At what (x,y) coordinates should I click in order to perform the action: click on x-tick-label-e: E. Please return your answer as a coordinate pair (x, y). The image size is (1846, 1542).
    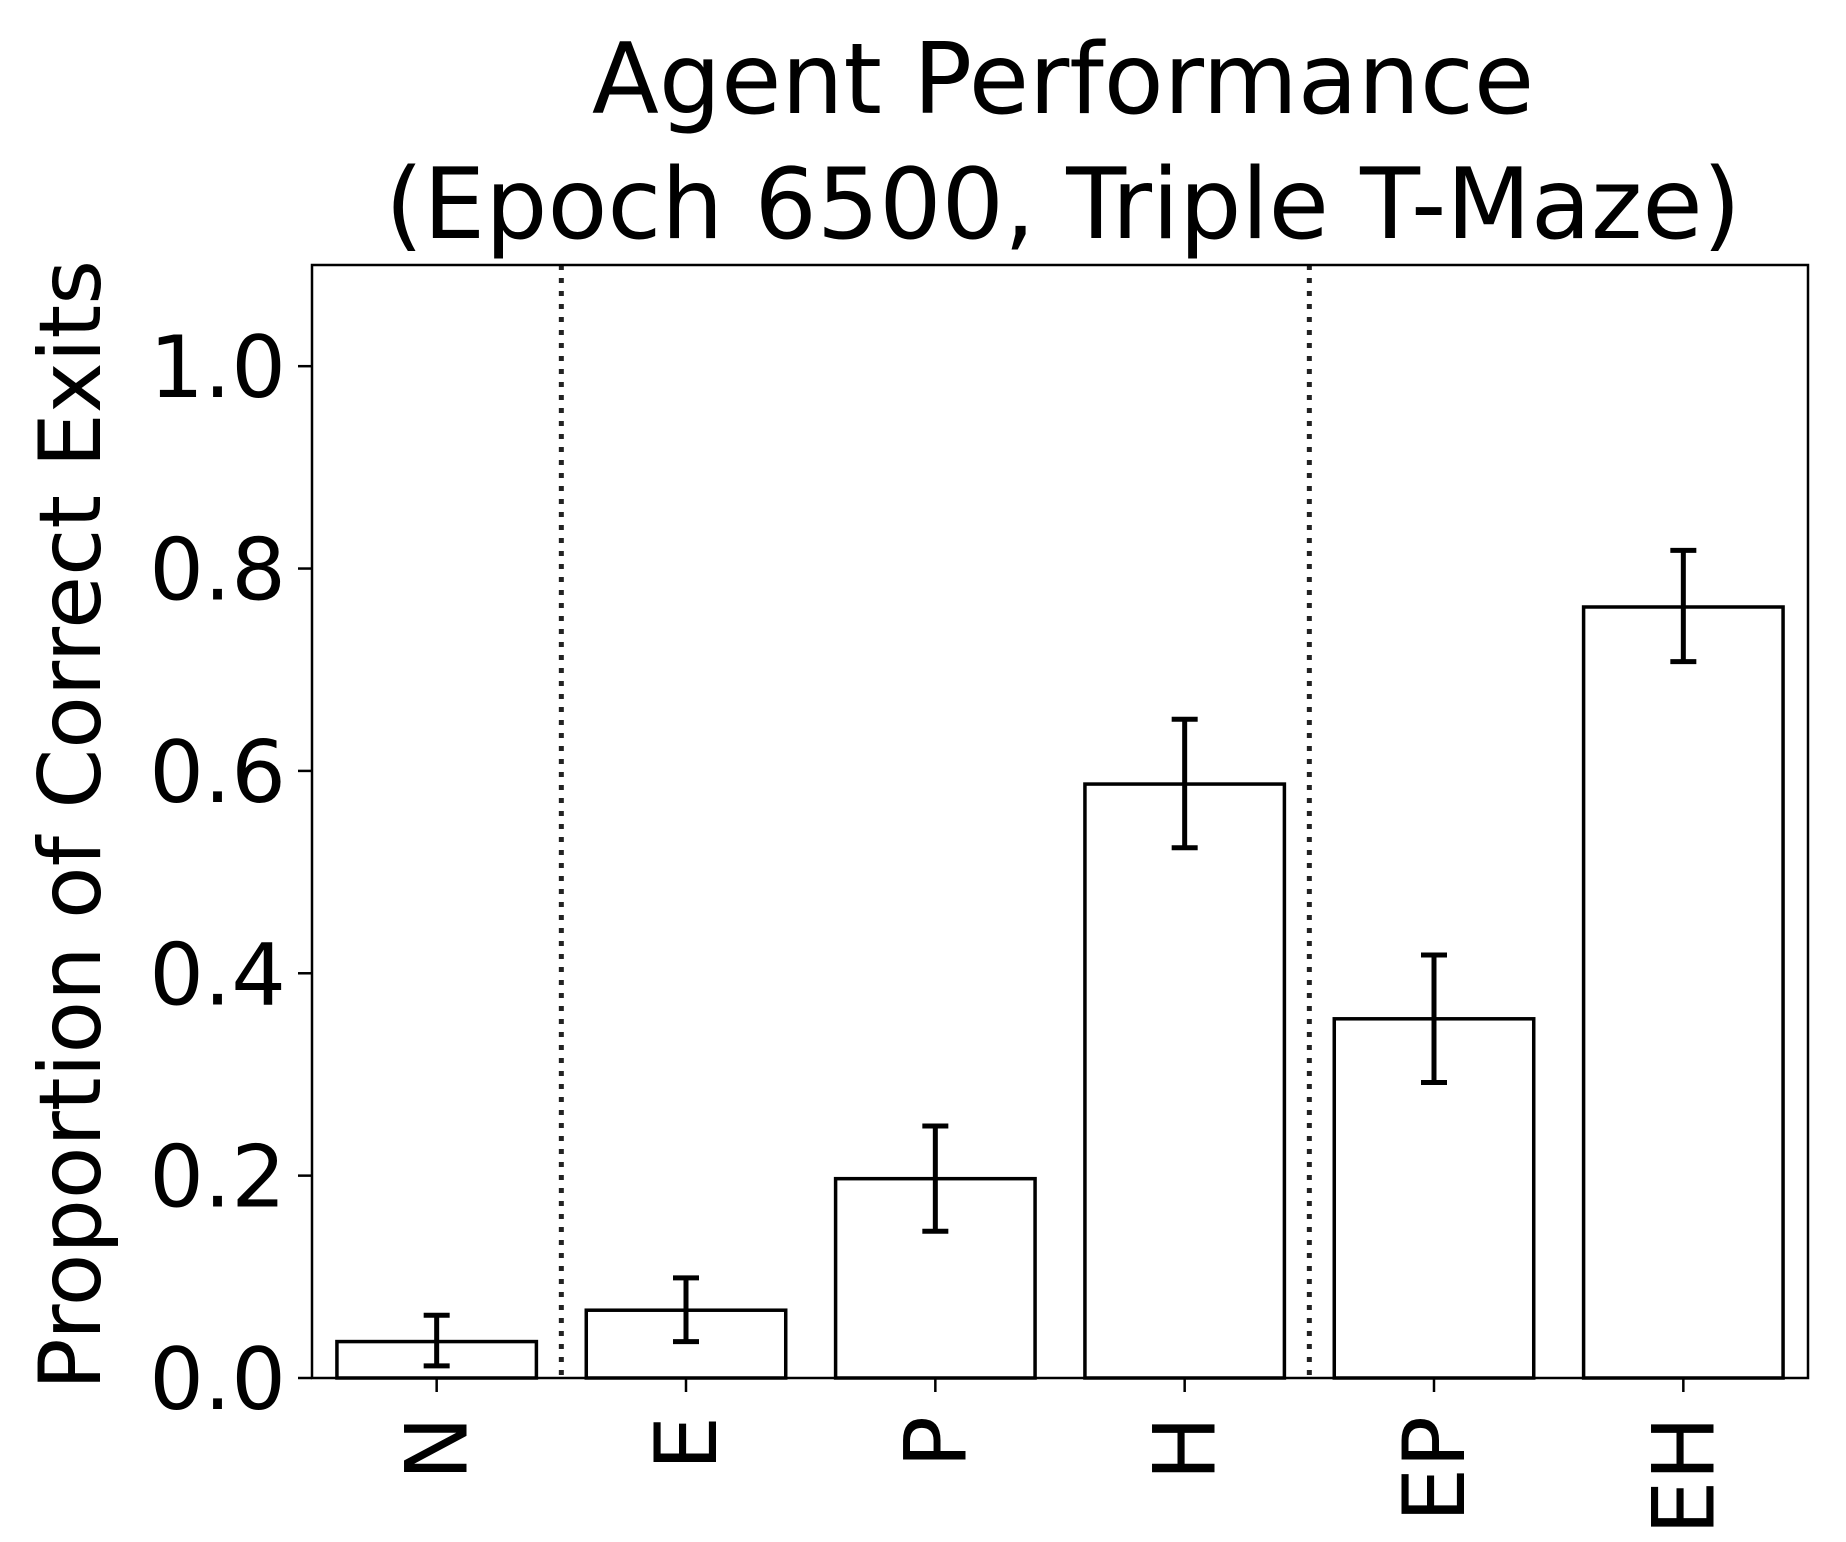
    Looking at the image, I should click on (687, 1443).